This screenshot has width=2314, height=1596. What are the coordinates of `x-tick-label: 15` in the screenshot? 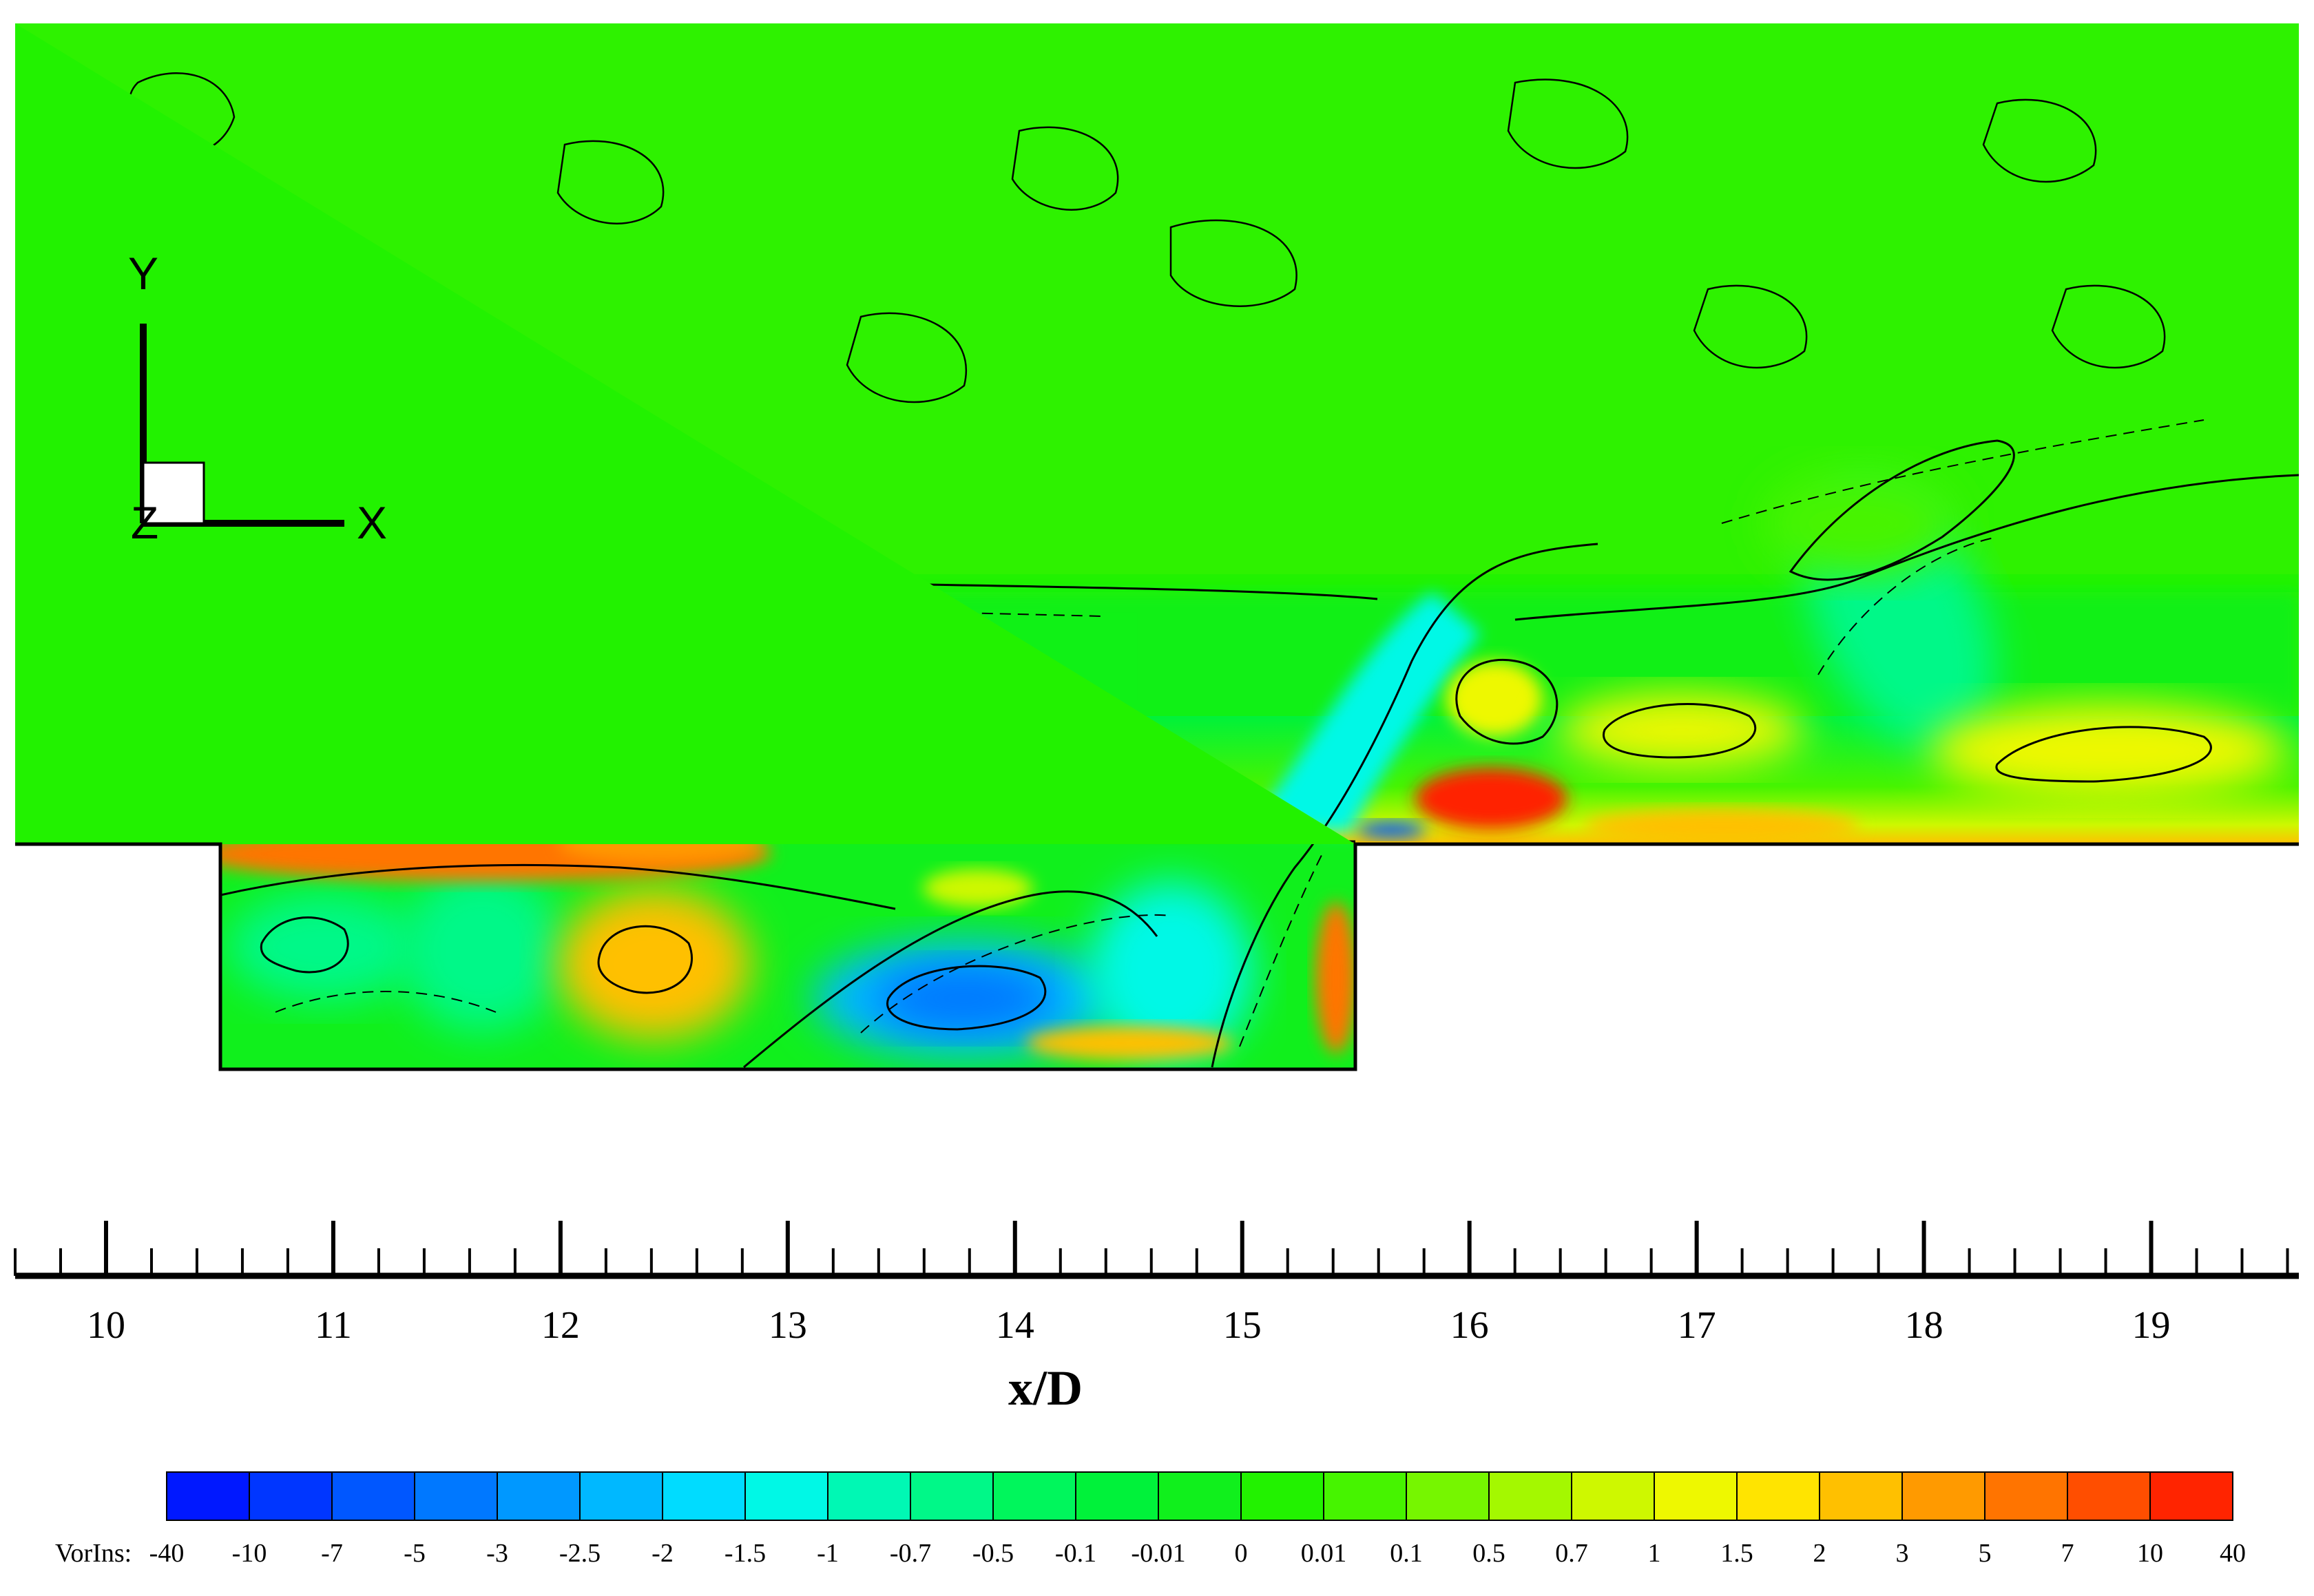 It's located at (1242, 1325).